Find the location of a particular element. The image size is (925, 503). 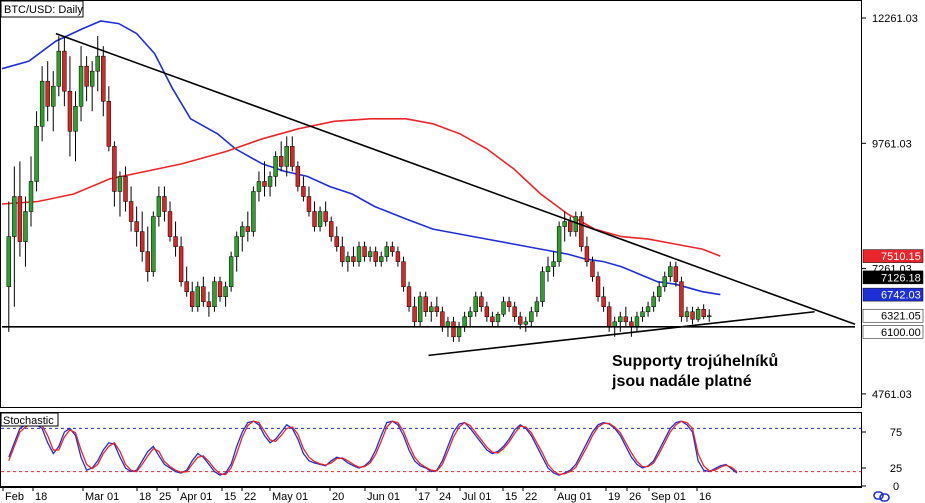

stochastic-panel-frame is located at coordinates (431, 449).